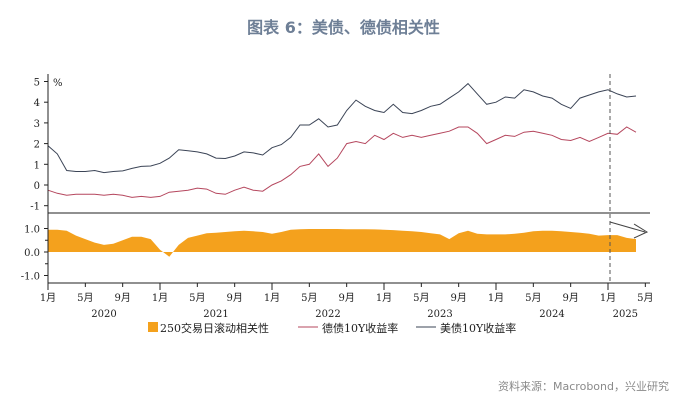  What do you see at coordinates (214, 328) in the screenshot?
I see `legend-label: 250交易日滚动相关性` at bounding box center [214, 328].